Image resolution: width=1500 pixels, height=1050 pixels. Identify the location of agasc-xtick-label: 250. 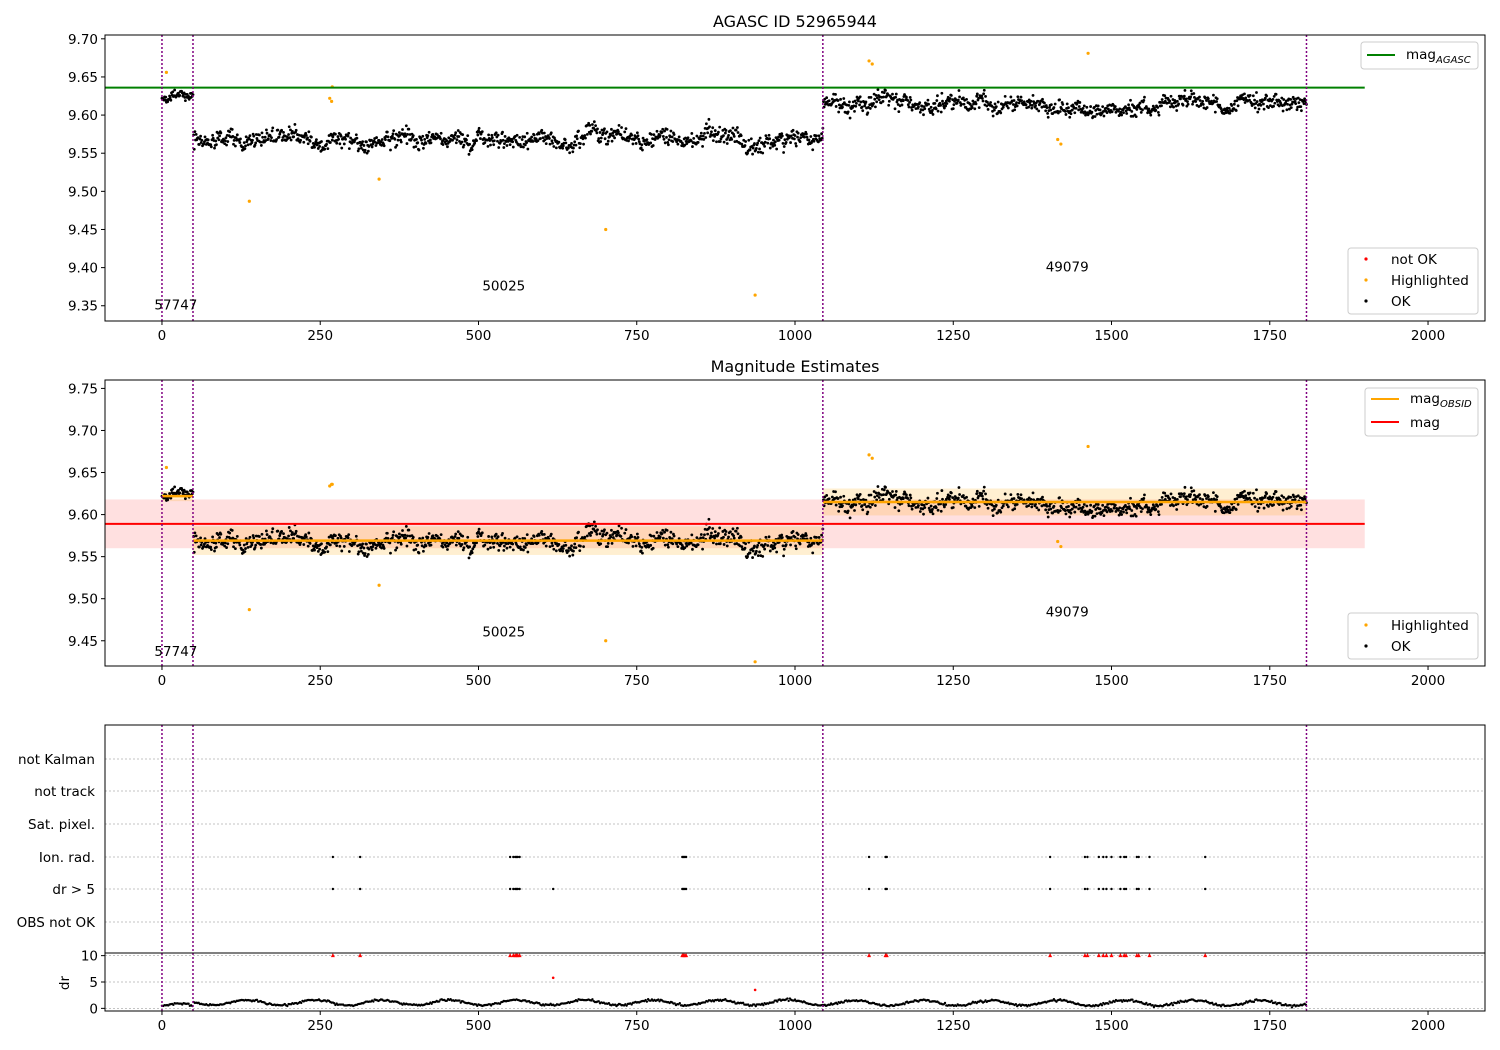
(320, 336).